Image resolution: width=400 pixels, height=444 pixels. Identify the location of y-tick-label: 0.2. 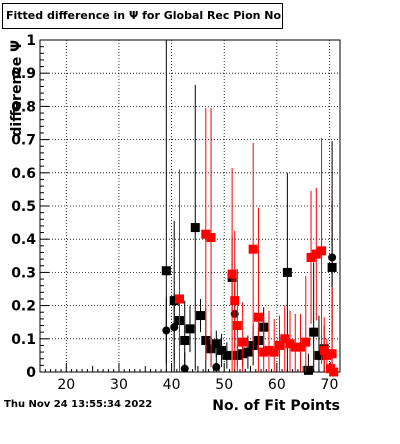
(23, 307).